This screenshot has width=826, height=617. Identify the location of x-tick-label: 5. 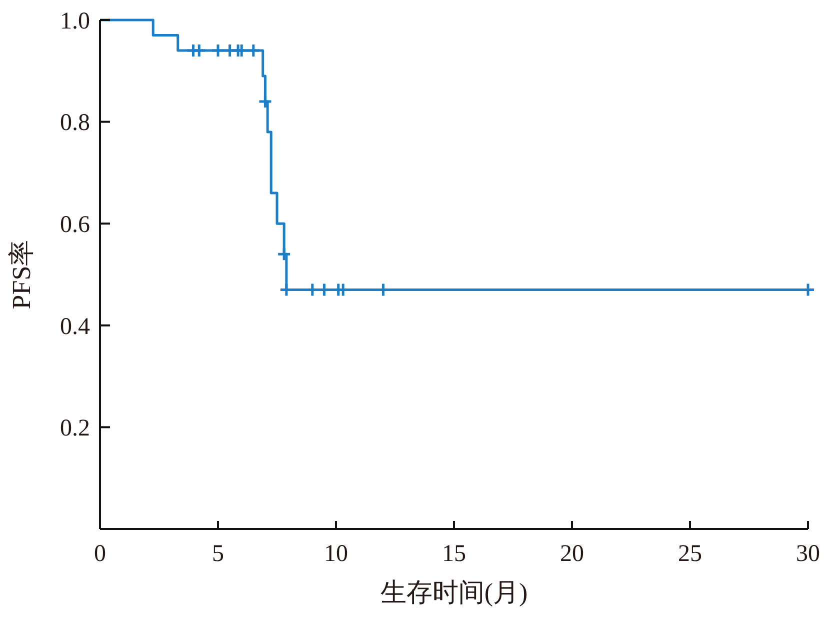
(218, 554).